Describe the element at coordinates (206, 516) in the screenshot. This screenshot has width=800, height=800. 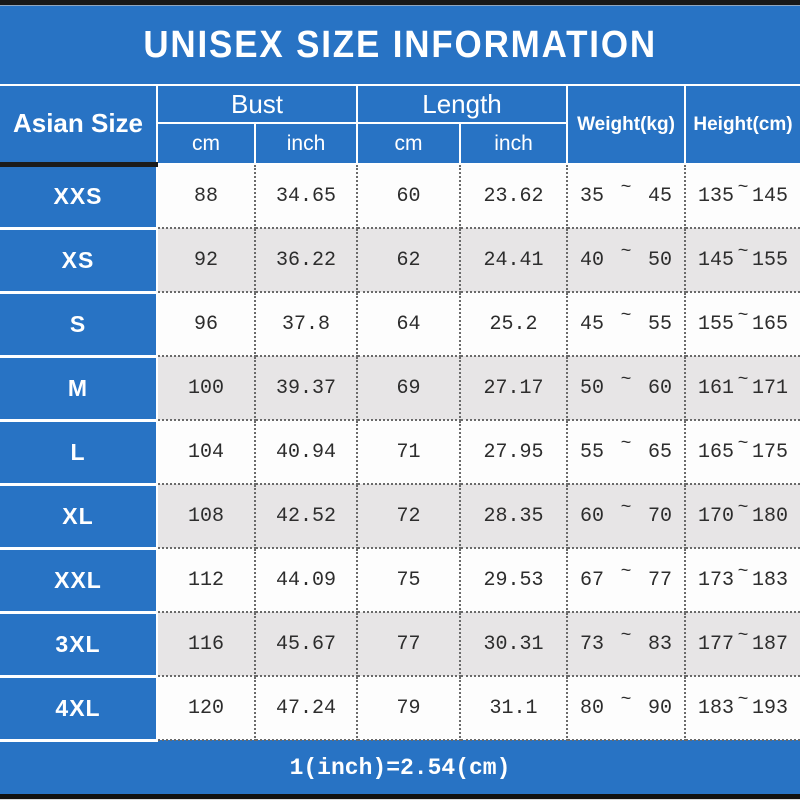
I see `bust-cm-cell: 108` at that location.